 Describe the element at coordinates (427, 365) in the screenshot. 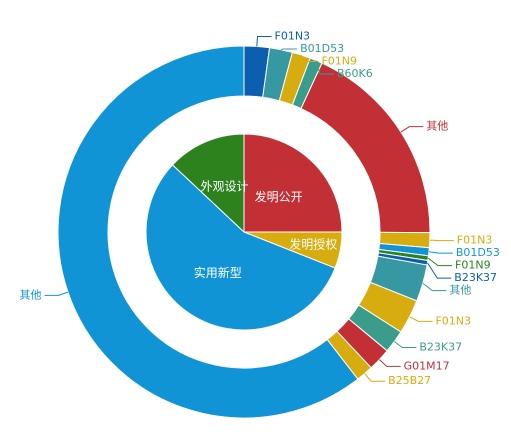

I see `outer-label-g01m17-12: G01M17` at that location.